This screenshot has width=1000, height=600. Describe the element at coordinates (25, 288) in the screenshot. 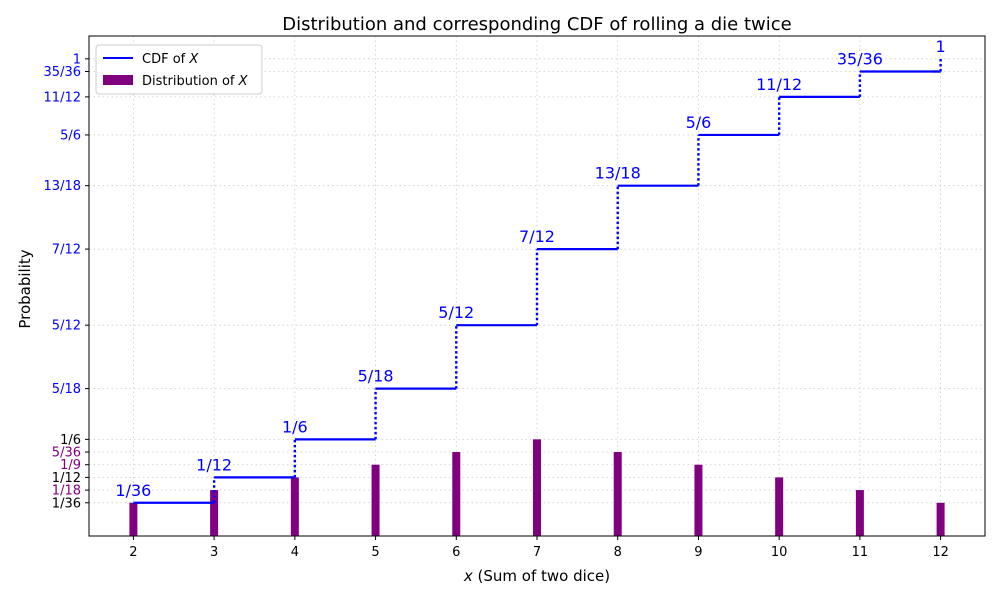

I see `y-axis-label: Probability` at that location.